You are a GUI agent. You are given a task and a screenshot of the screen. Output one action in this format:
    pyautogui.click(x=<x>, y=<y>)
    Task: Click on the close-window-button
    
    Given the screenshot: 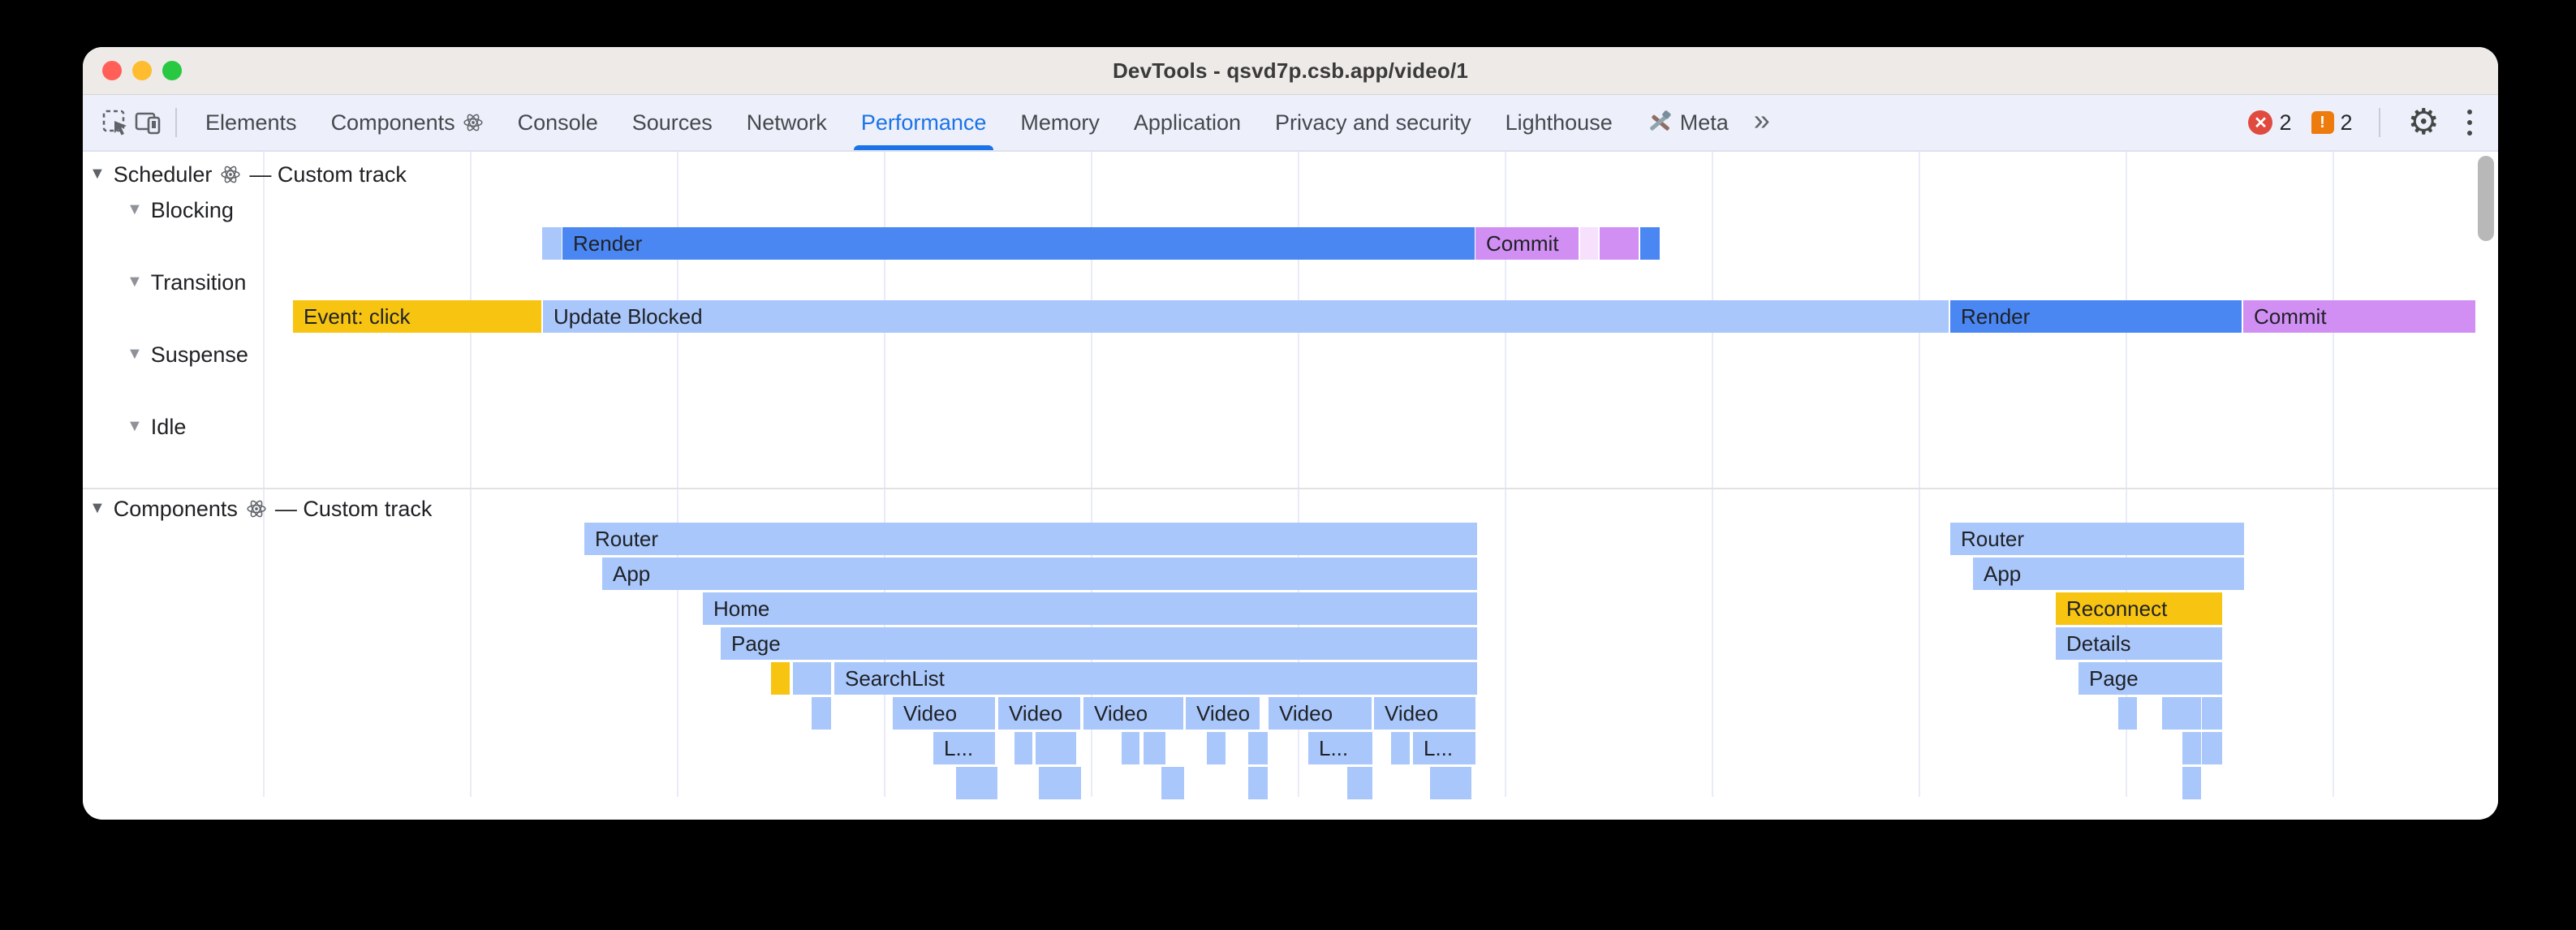 What is the action you would take?
    pyautogui.click(x=112, y=70)
    